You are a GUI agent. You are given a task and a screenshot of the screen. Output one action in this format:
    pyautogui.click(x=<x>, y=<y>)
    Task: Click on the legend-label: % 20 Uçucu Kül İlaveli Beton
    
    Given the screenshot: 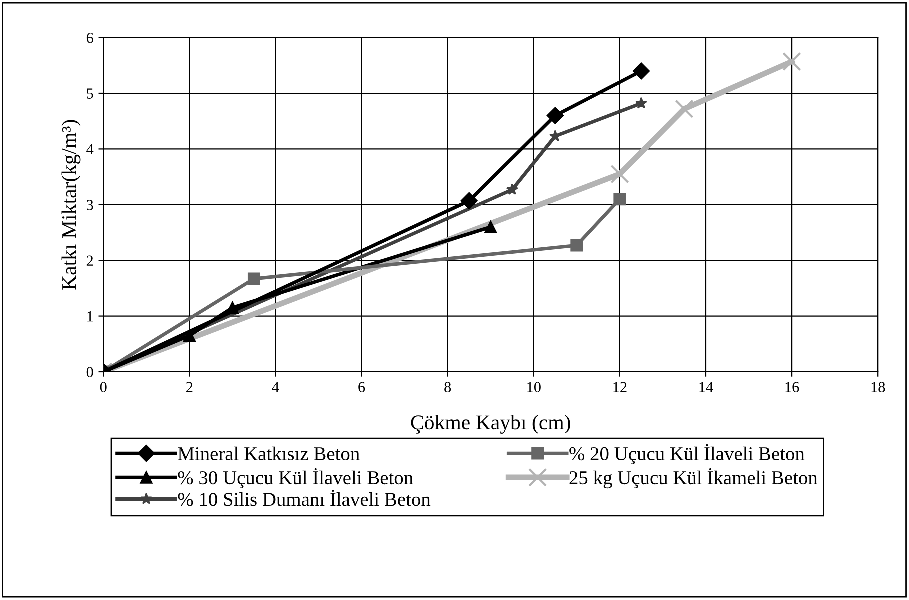 What is the action you would take?
    pyautogui.click(x=687, y=454)
    